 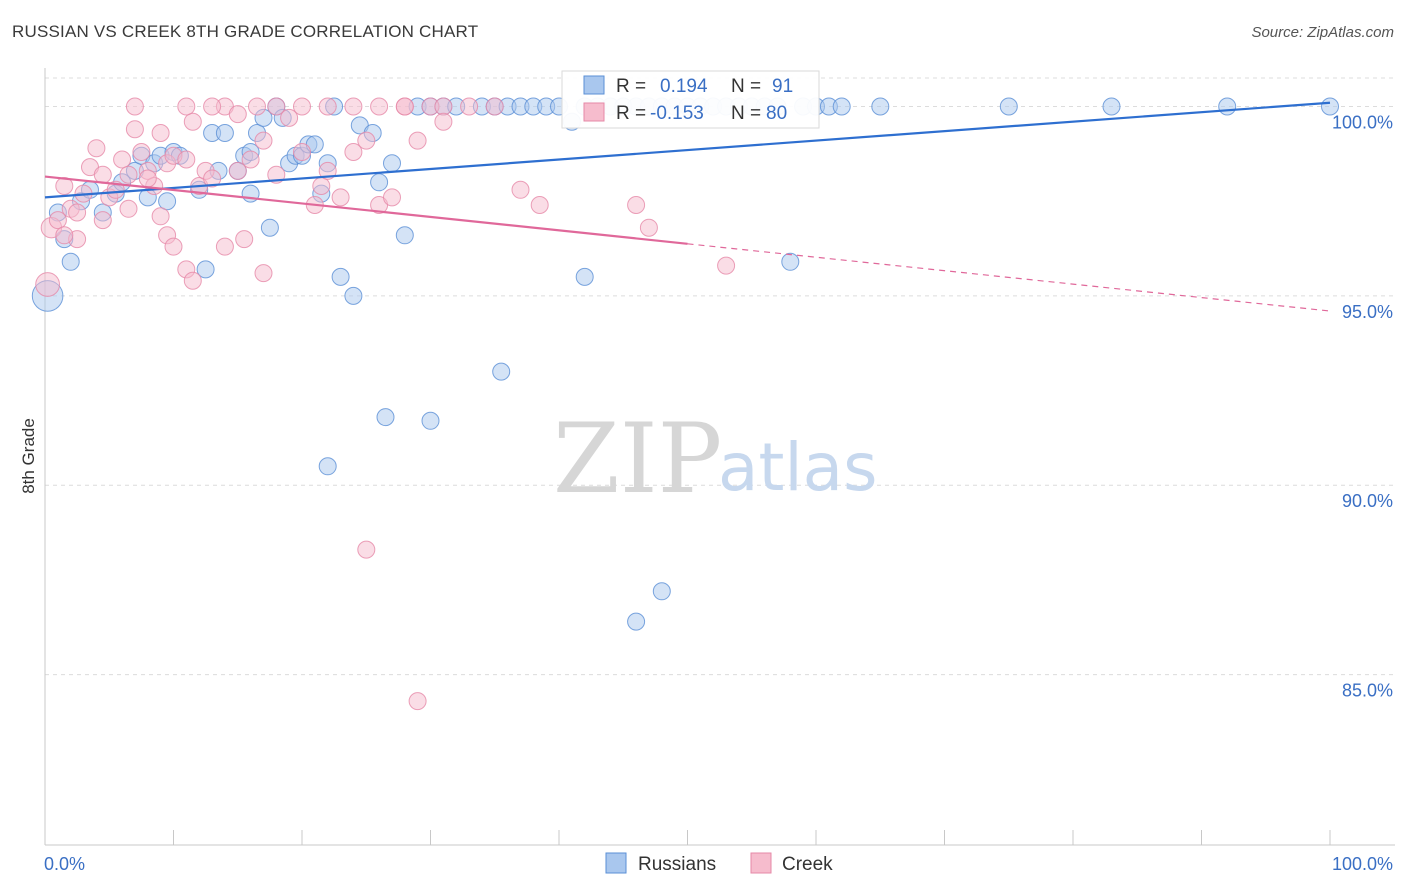 What do you see at coordinates (1362, 864) in the screenshot?
I see `x-tick-label-end: 100.0%` at bounding box center [1362, 864].